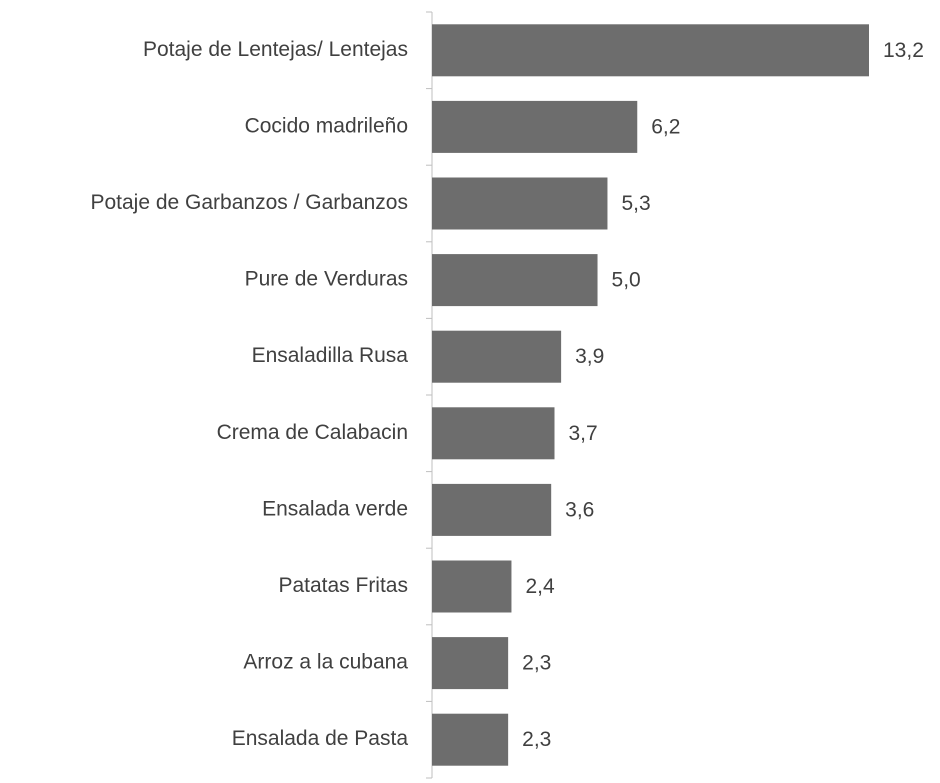 Image resolution: width=940 pixels, height=783 pixels. I want to click on category-label: Cocido madrileño, so click(326, 125).